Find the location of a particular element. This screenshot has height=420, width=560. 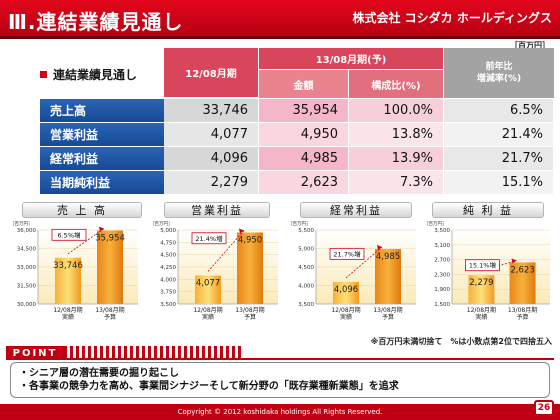

cell-ratio: 13.9% is located at coordinates (396, 159).